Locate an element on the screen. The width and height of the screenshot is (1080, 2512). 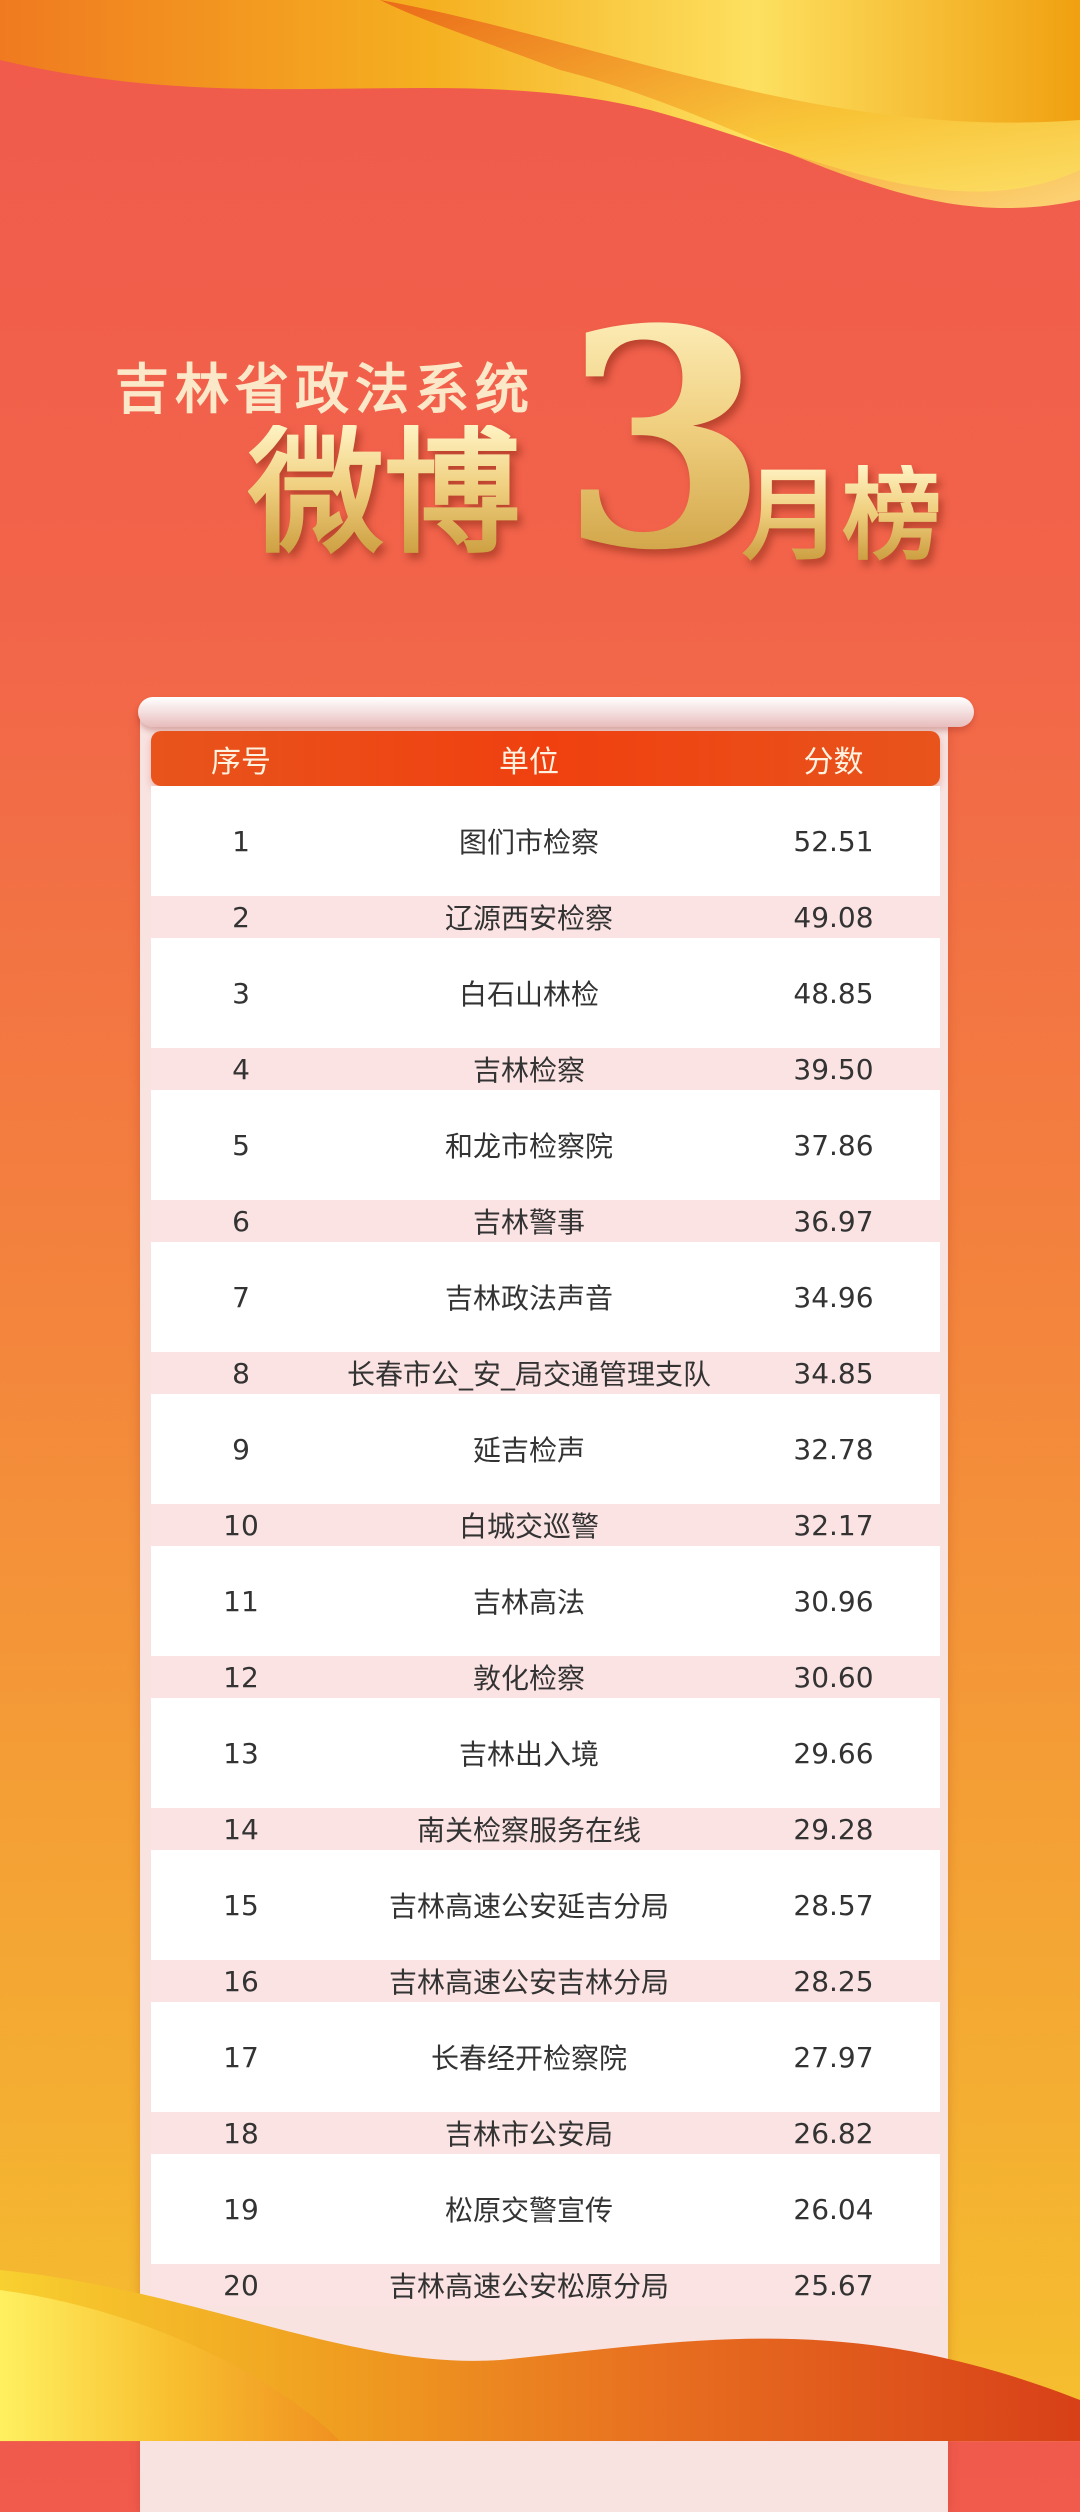
table-row: 11 吉林高法 30.96 is located at coordinates (545, 1601).